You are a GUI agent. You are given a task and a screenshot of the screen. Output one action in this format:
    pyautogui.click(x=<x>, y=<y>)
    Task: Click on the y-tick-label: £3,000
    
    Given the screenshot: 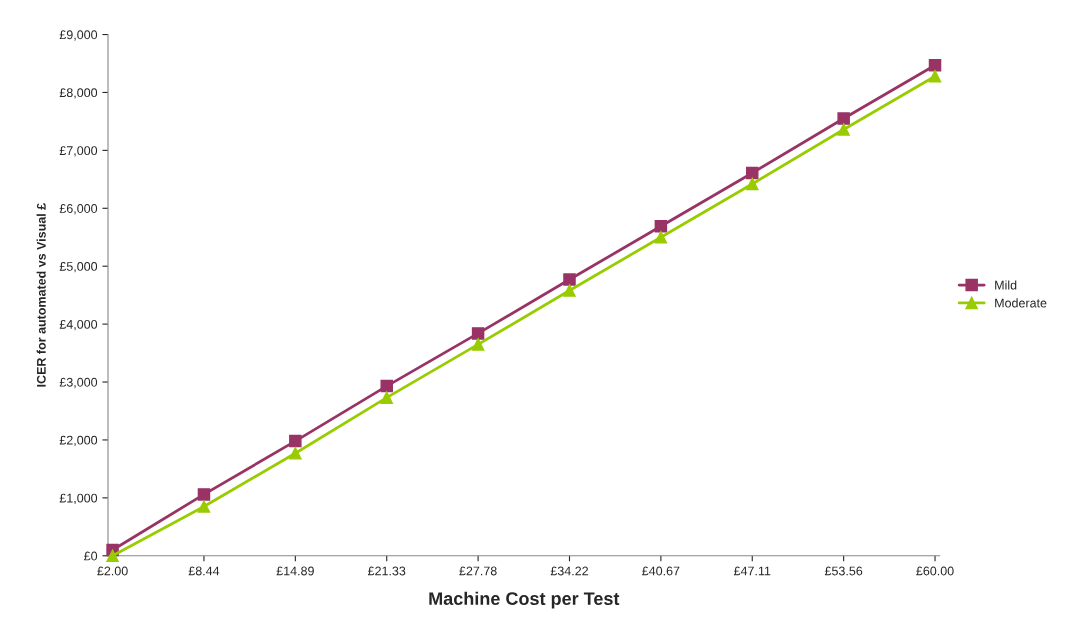 What is the action you would take?
    pyautogui.click(x=78, y=383)
    